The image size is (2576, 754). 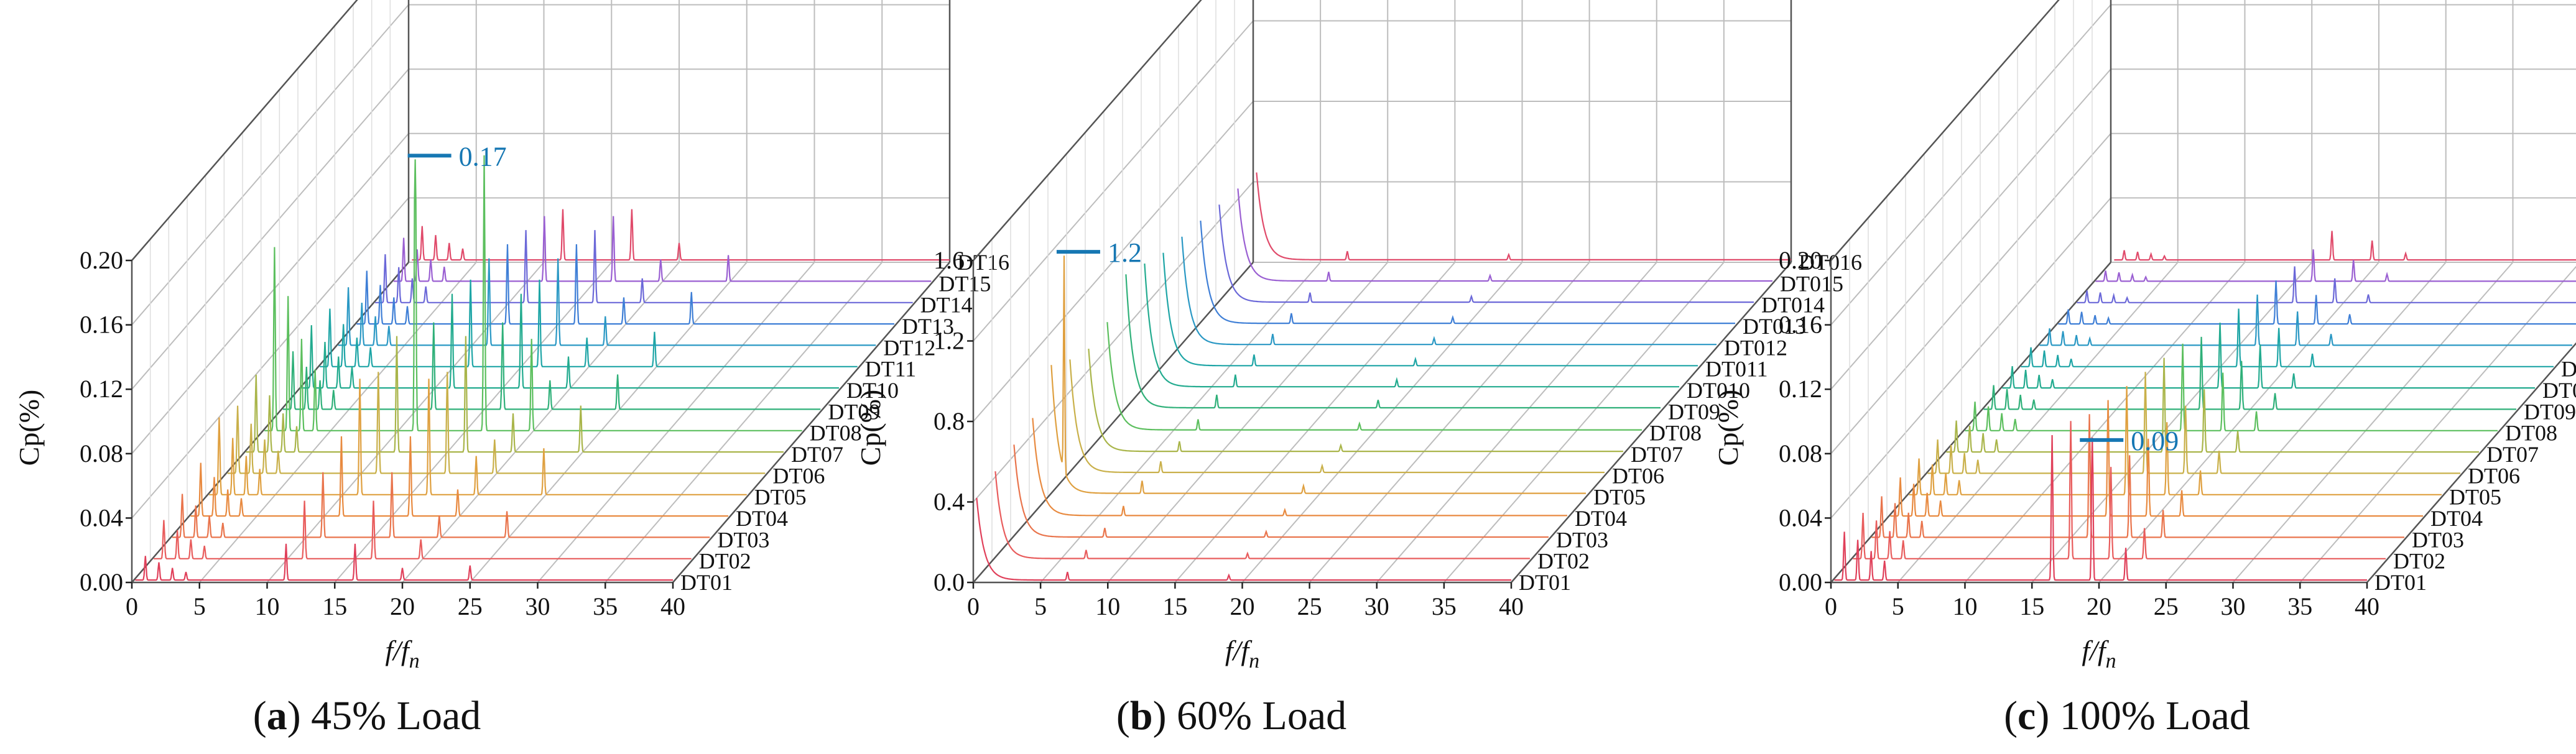 What do you see at coordinates (625, 285) in the screenshot?
I see `spectrum-line-DT13` at bounding box center [625, 285].